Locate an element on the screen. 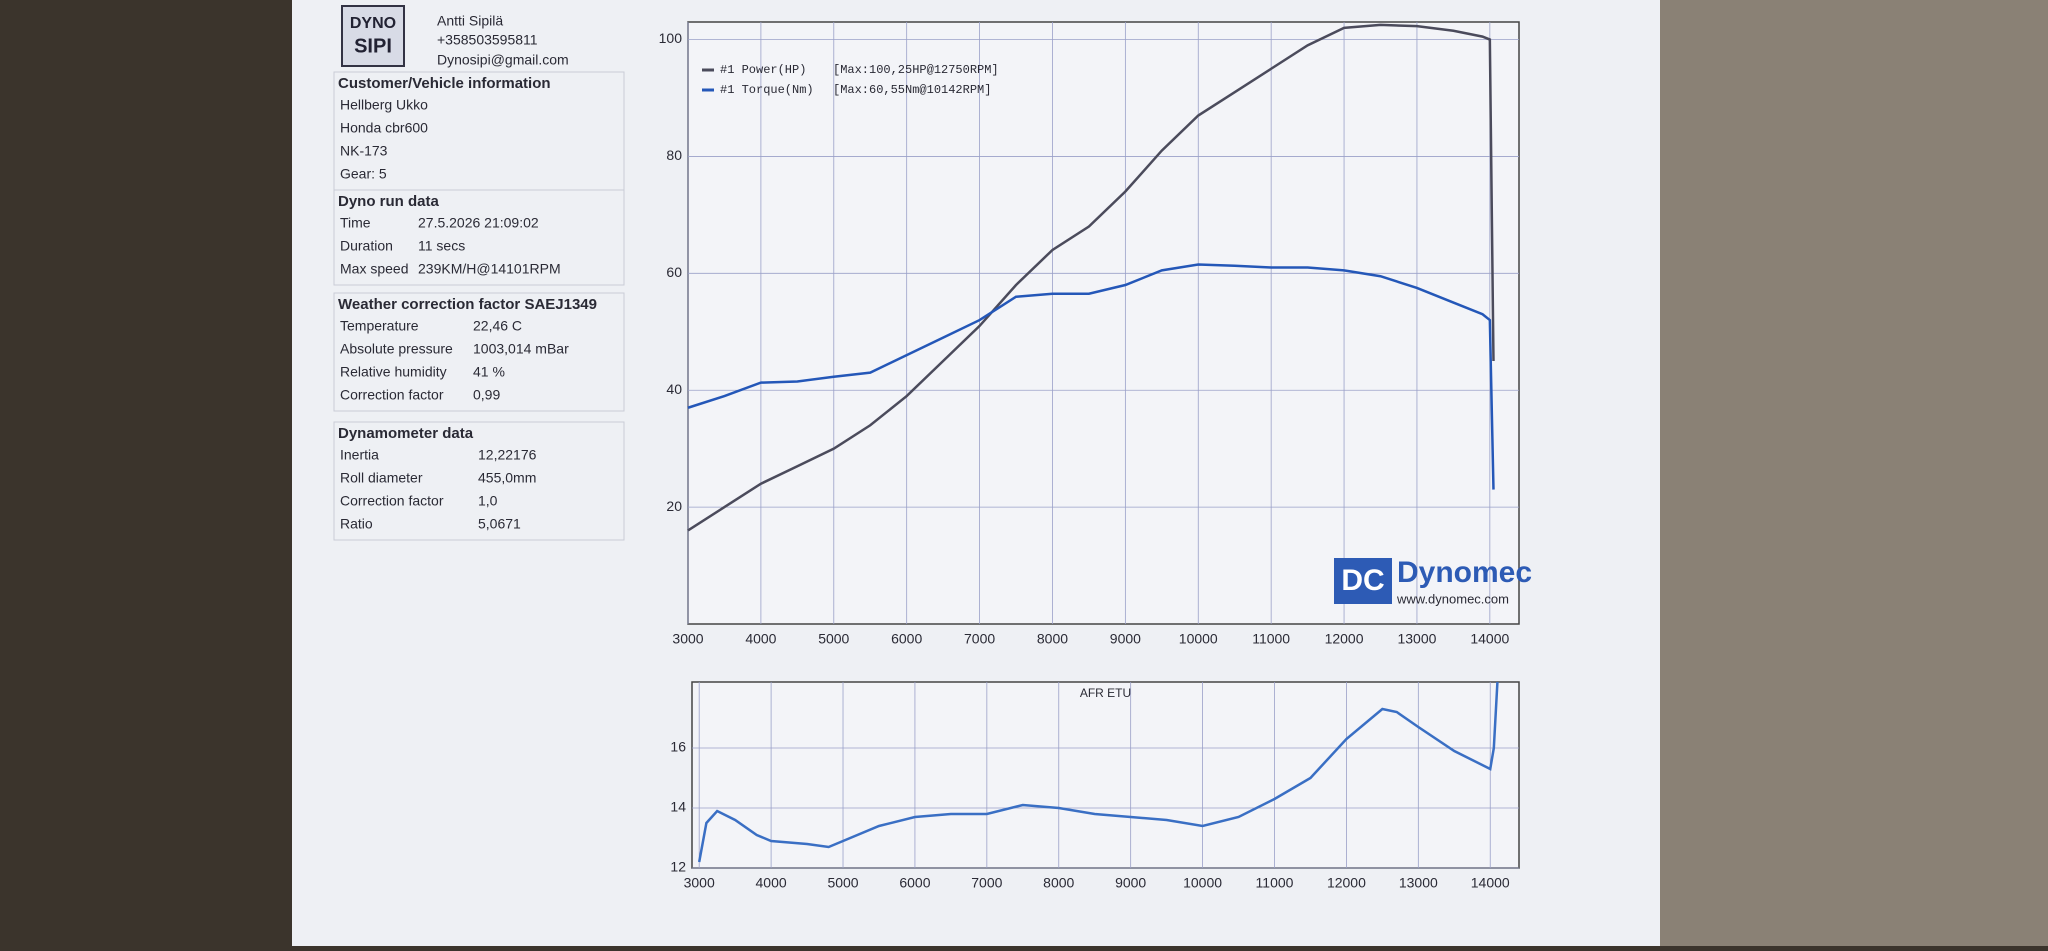  legend-label: #1 Power(HP) is located at coordinates (763, 70).